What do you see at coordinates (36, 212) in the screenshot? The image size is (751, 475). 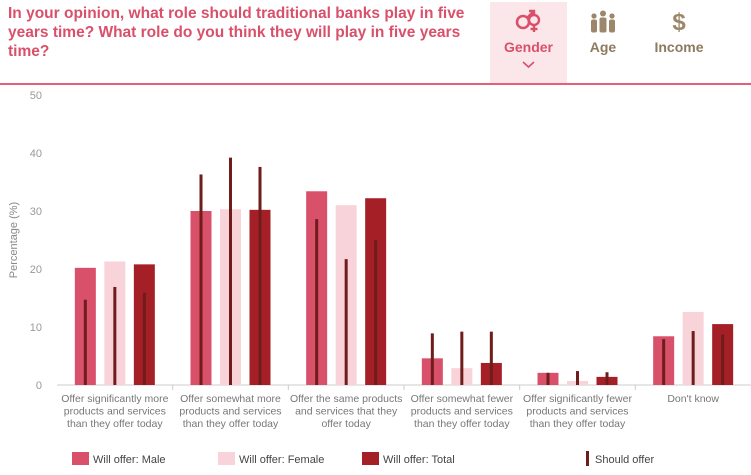 I see `y-tick-label: 30` at bounding box center [36, 212].